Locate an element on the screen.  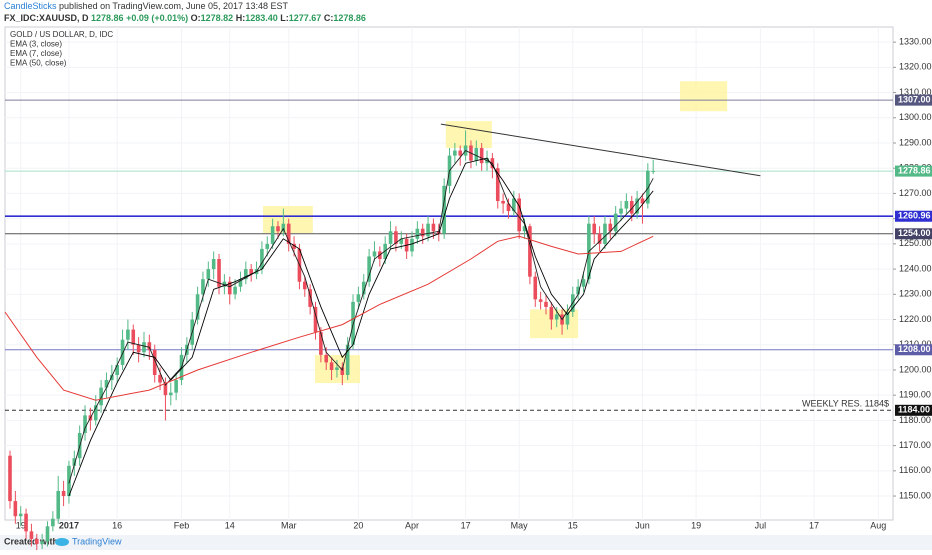
x-tick-label: 15 is located at coordinates (573, 525).